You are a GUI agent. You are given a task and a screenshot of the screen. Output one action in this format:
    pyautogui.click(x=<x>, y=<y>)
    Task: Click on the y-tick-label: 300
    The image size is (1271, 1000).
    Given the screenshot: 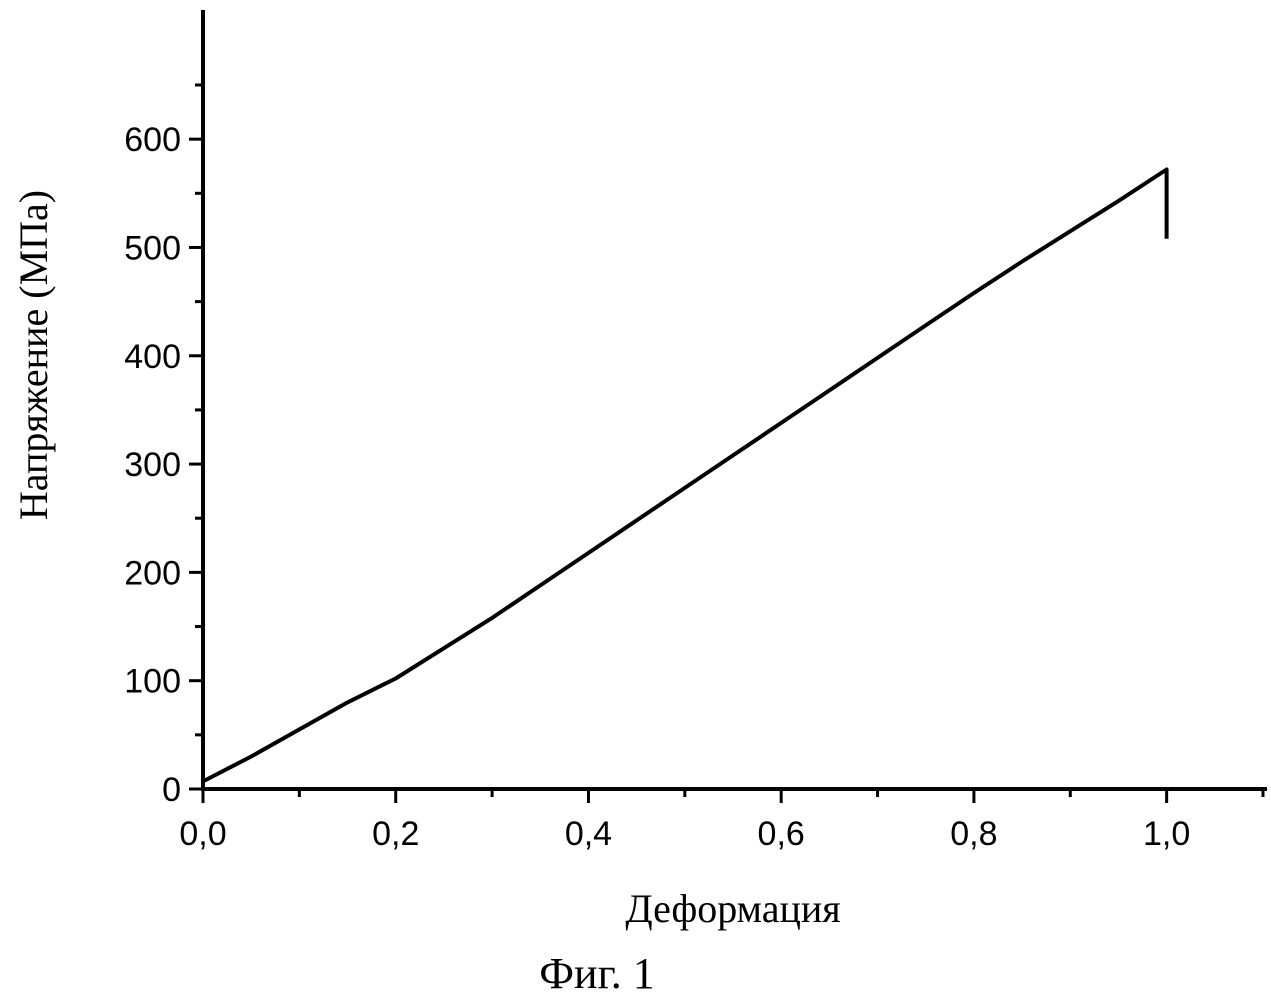 What is the action you would take?
    pyautogui.click(x=152, y=465)
    